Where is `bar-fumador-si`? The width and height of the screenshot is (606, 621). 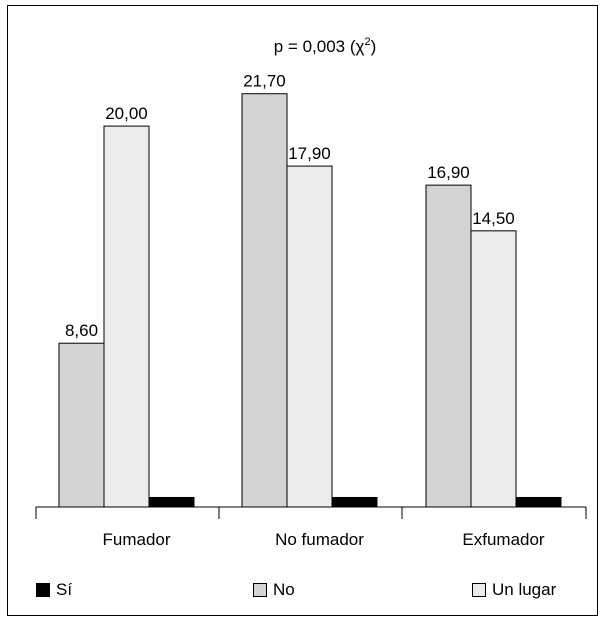 bar-fumador-si is located at coordinates (171, 502).